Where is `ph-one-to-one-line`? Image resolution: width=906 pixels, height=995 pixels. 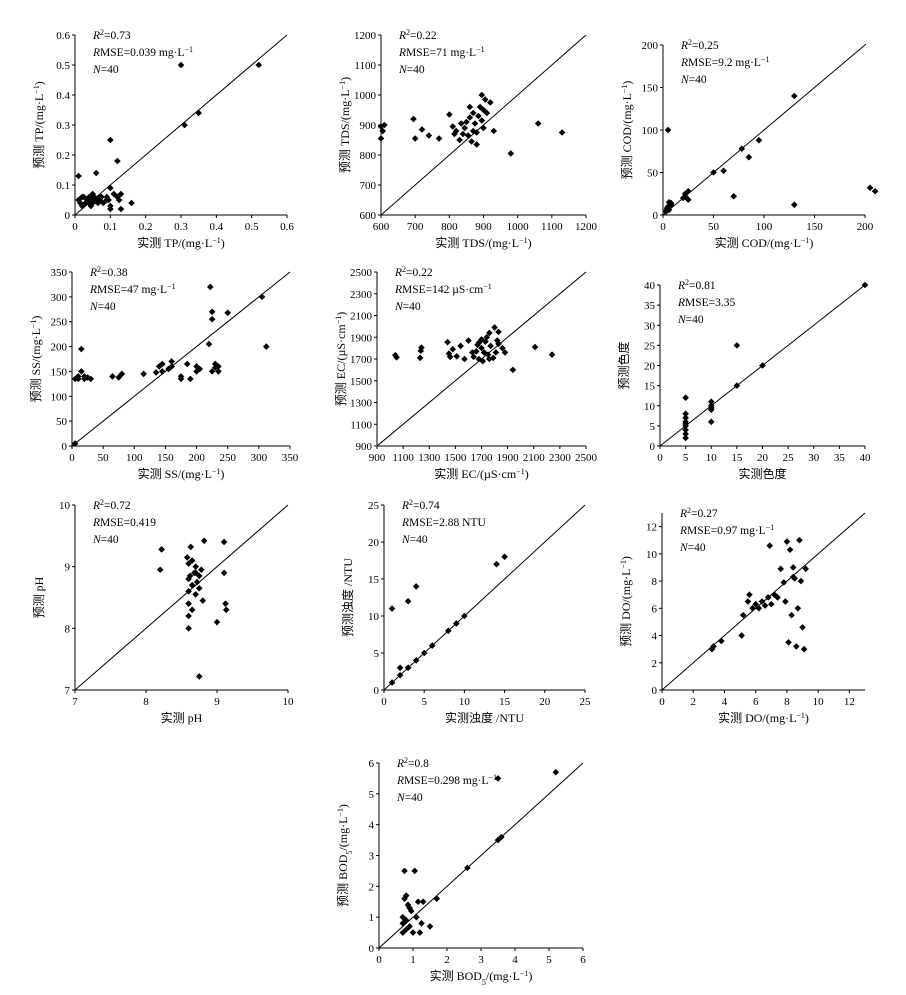 ph-one-to-one-line is located at coordinates (182, 597).